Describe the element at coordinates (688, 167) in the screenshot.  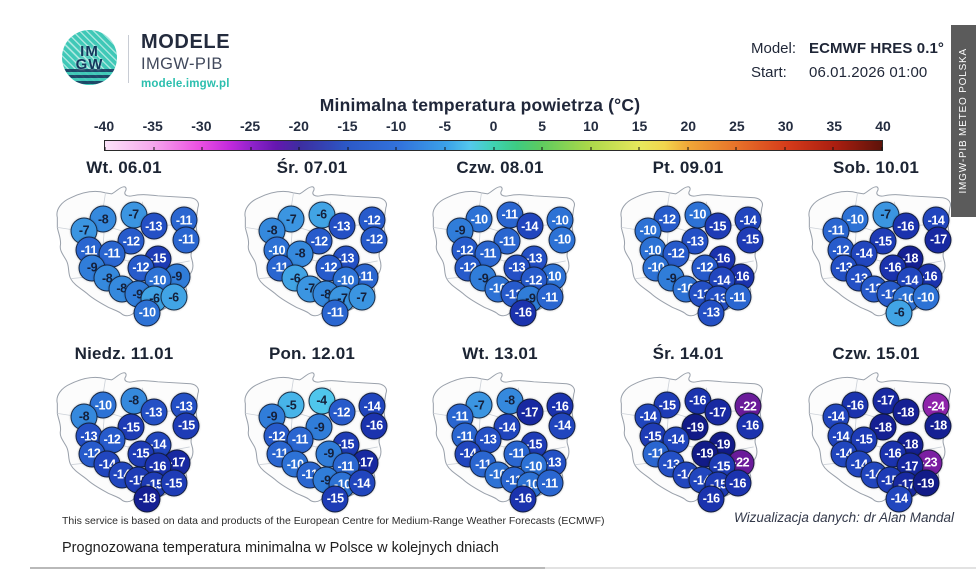
I see `day-label: Pt. 09.01` at that location.